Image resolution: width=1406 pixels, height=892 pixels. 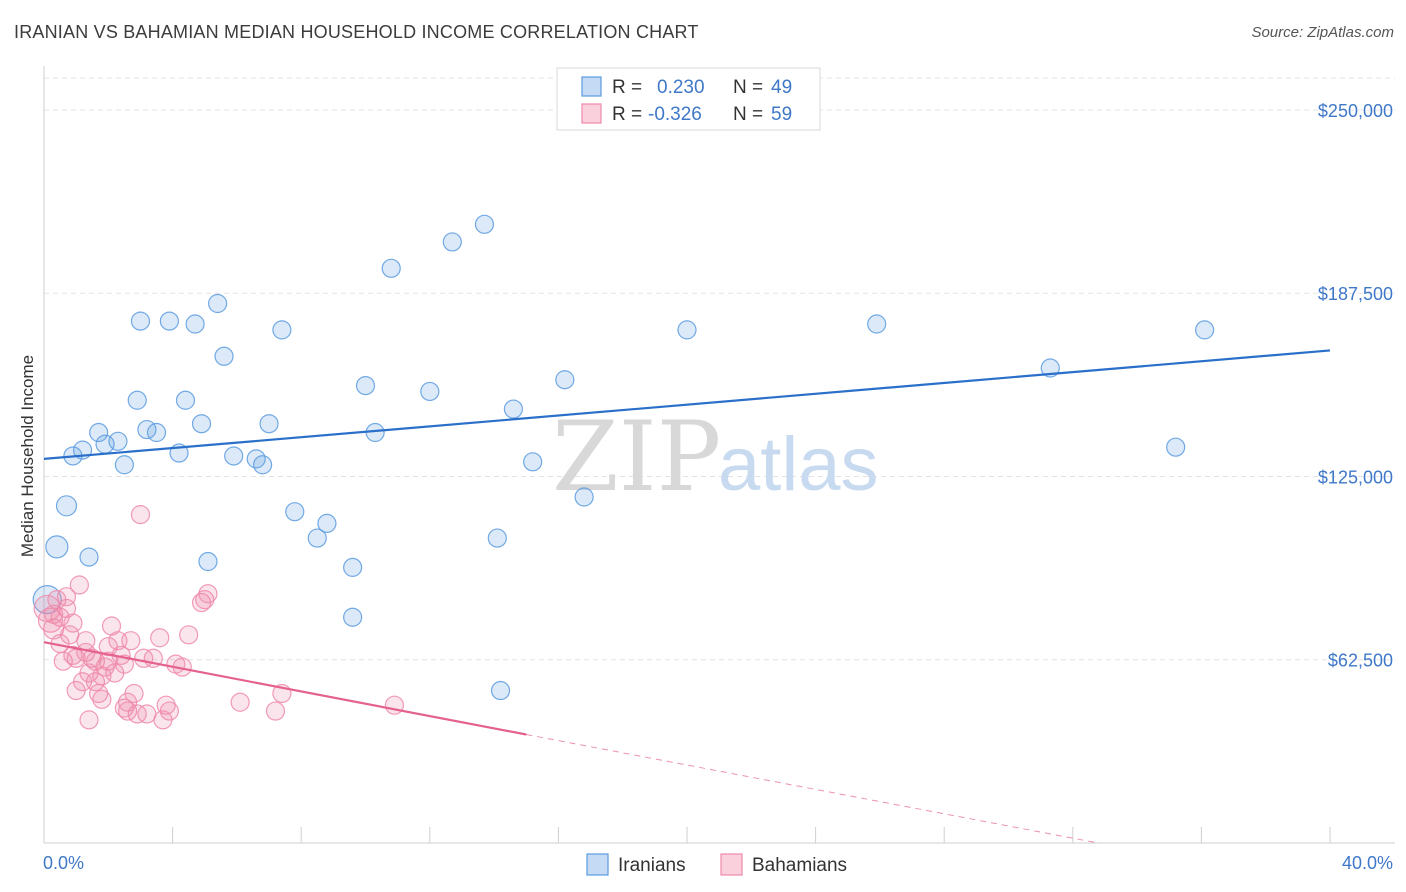 What do you see at coordinates (285, 688) in the screenshot?
I see `trend-line-bahamians` at bounding box center [285, 688].